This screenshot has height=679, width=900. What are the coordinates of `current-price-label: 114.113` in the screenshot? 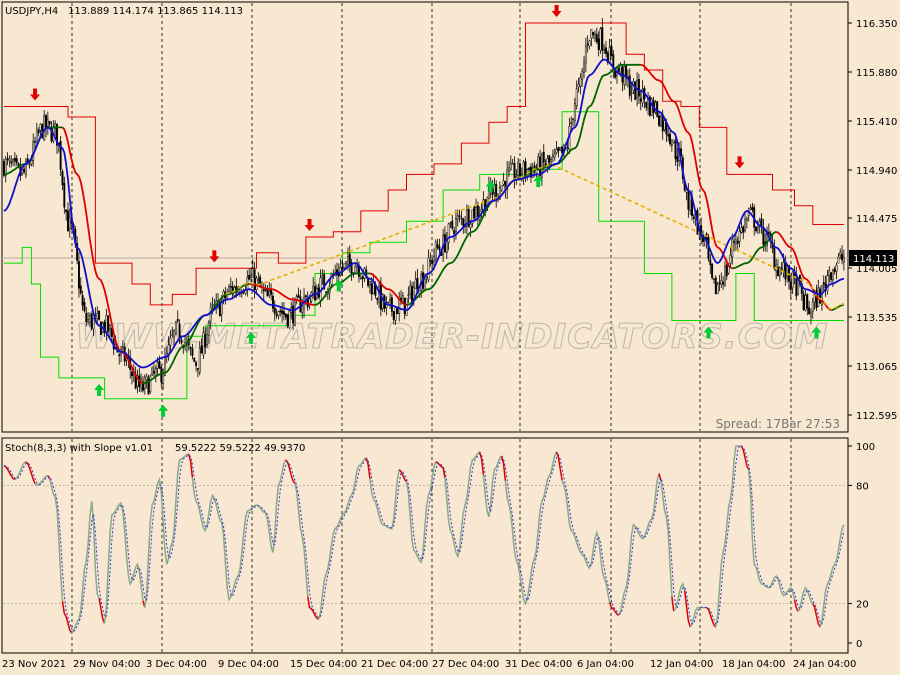 It's located at (873, 259).